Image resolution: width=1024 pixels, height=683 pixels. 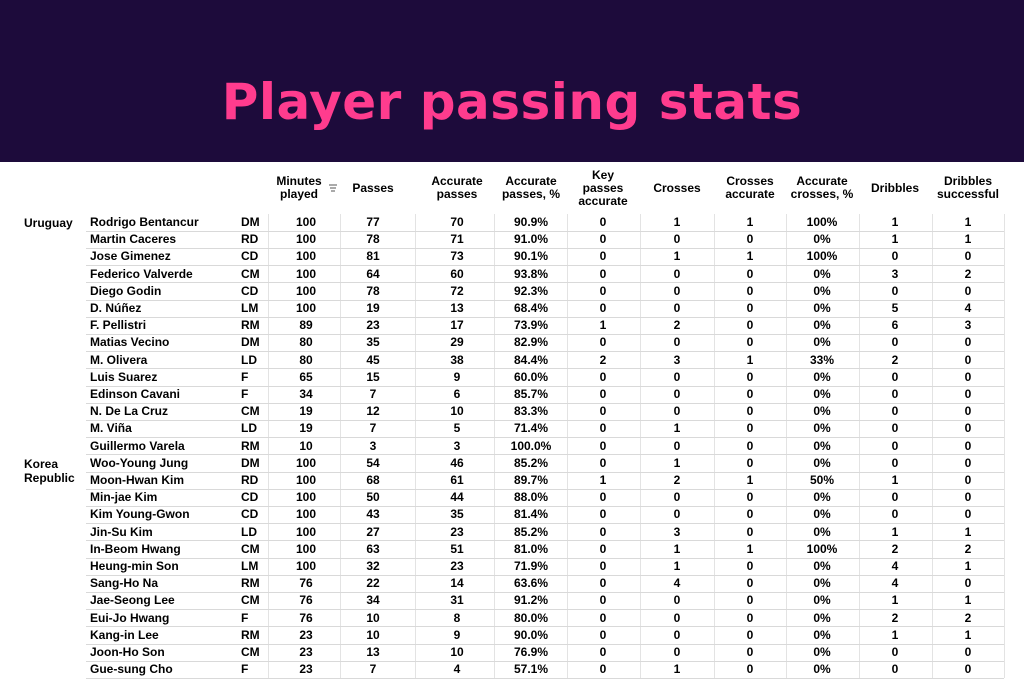 I want to click on stat-cell: 90.1%, so click(x=531, y=256).